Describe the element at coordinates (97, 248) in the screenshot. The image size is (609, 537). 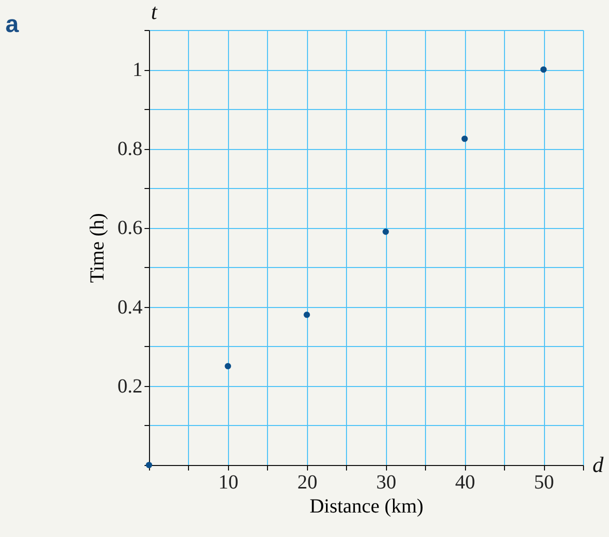
I see `y-axis-title: Time (h)` at that location.